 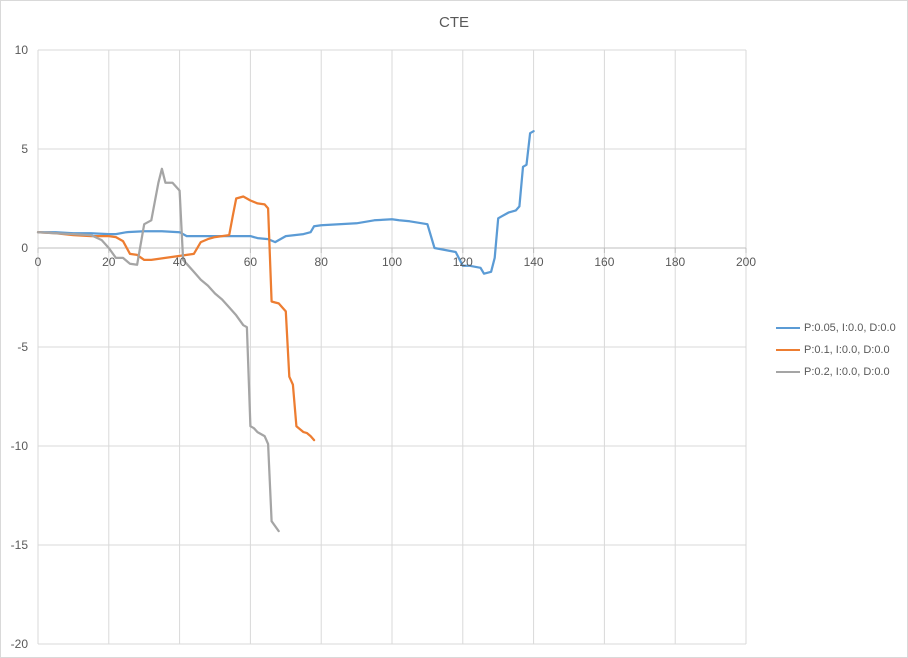 What do you see at coordinates (847, 350) in the screenshot?
I see `legend-label: P:0.1, I:0.0, D:0.0` at bounding box center [847, 350].